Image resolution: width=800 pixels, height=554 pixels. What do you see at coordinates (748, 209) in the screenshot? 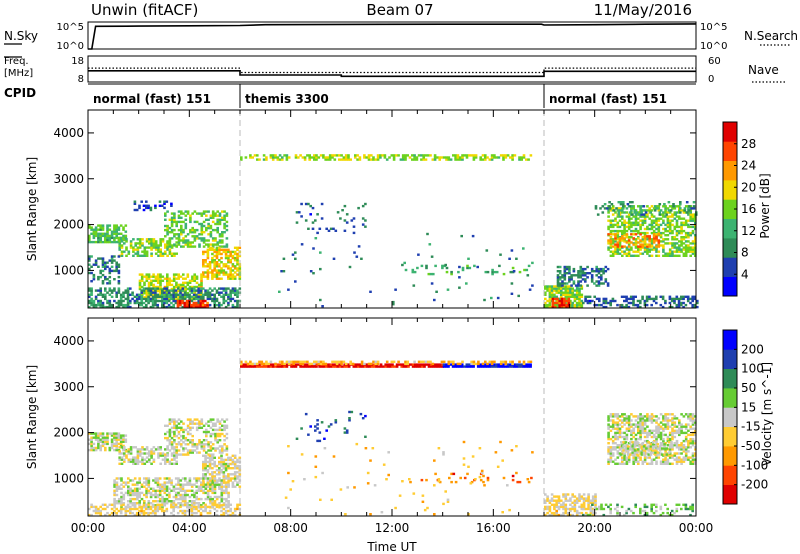
I see `colorbar-tick-label: 16` at bounding box center [748, 209].